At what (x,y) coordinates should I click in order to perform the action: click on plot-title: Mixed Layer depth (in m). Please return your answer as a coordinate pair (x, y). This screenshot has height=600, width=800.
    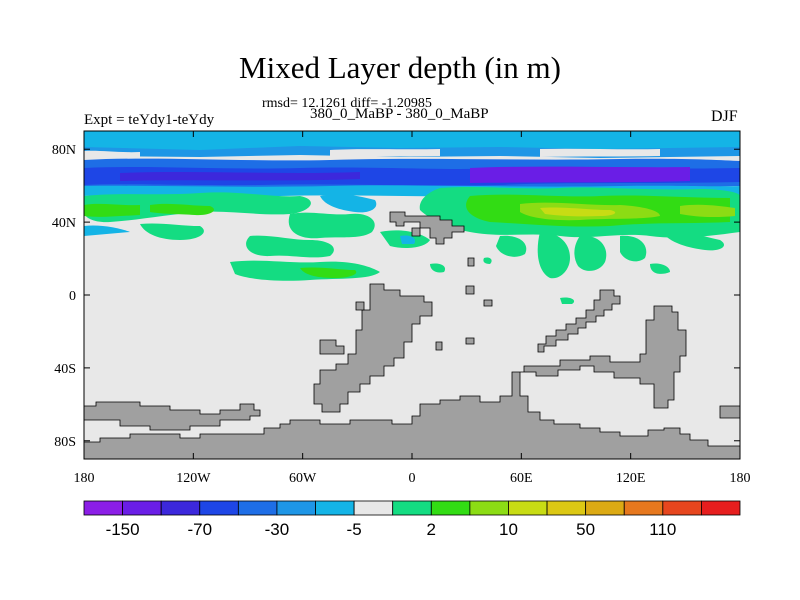
    Looking at the image, I should click on (400, 67).